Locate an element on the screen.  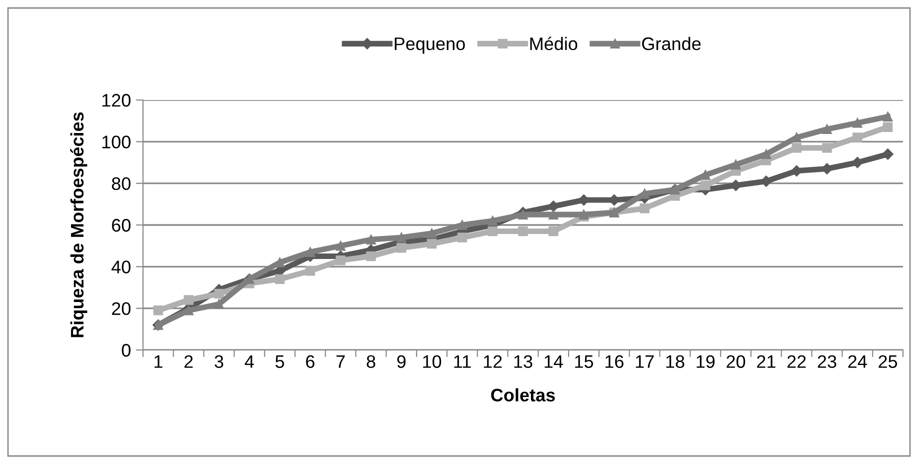
x-tick-label: 24 is located at coordinates (857, 361).